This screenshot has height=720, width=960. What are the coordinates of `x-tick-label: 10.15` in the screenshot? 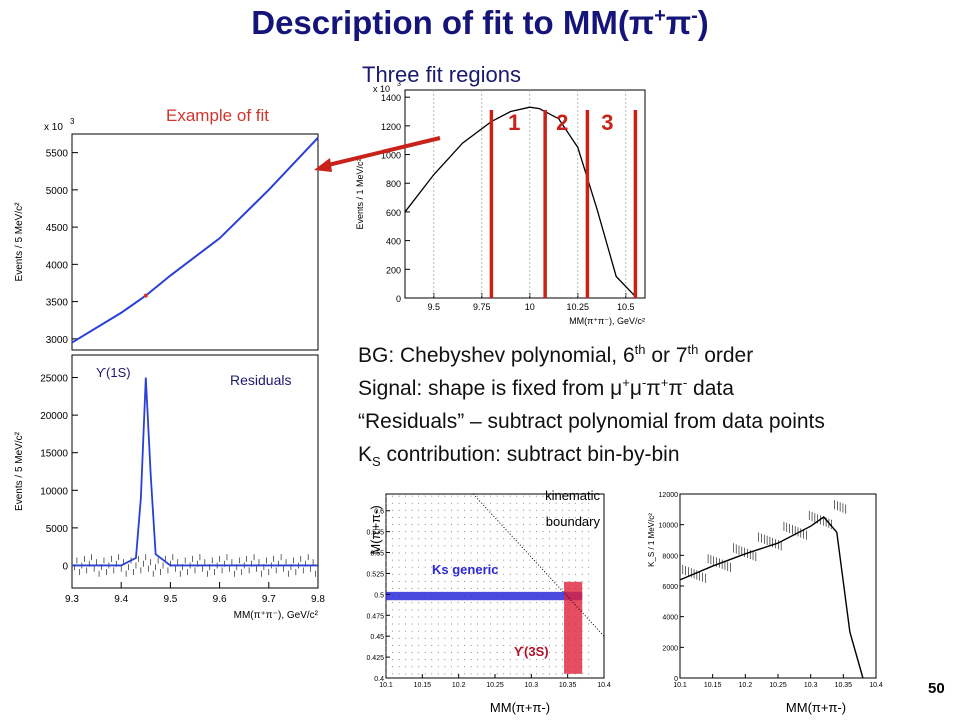 It's located at (713, 685).